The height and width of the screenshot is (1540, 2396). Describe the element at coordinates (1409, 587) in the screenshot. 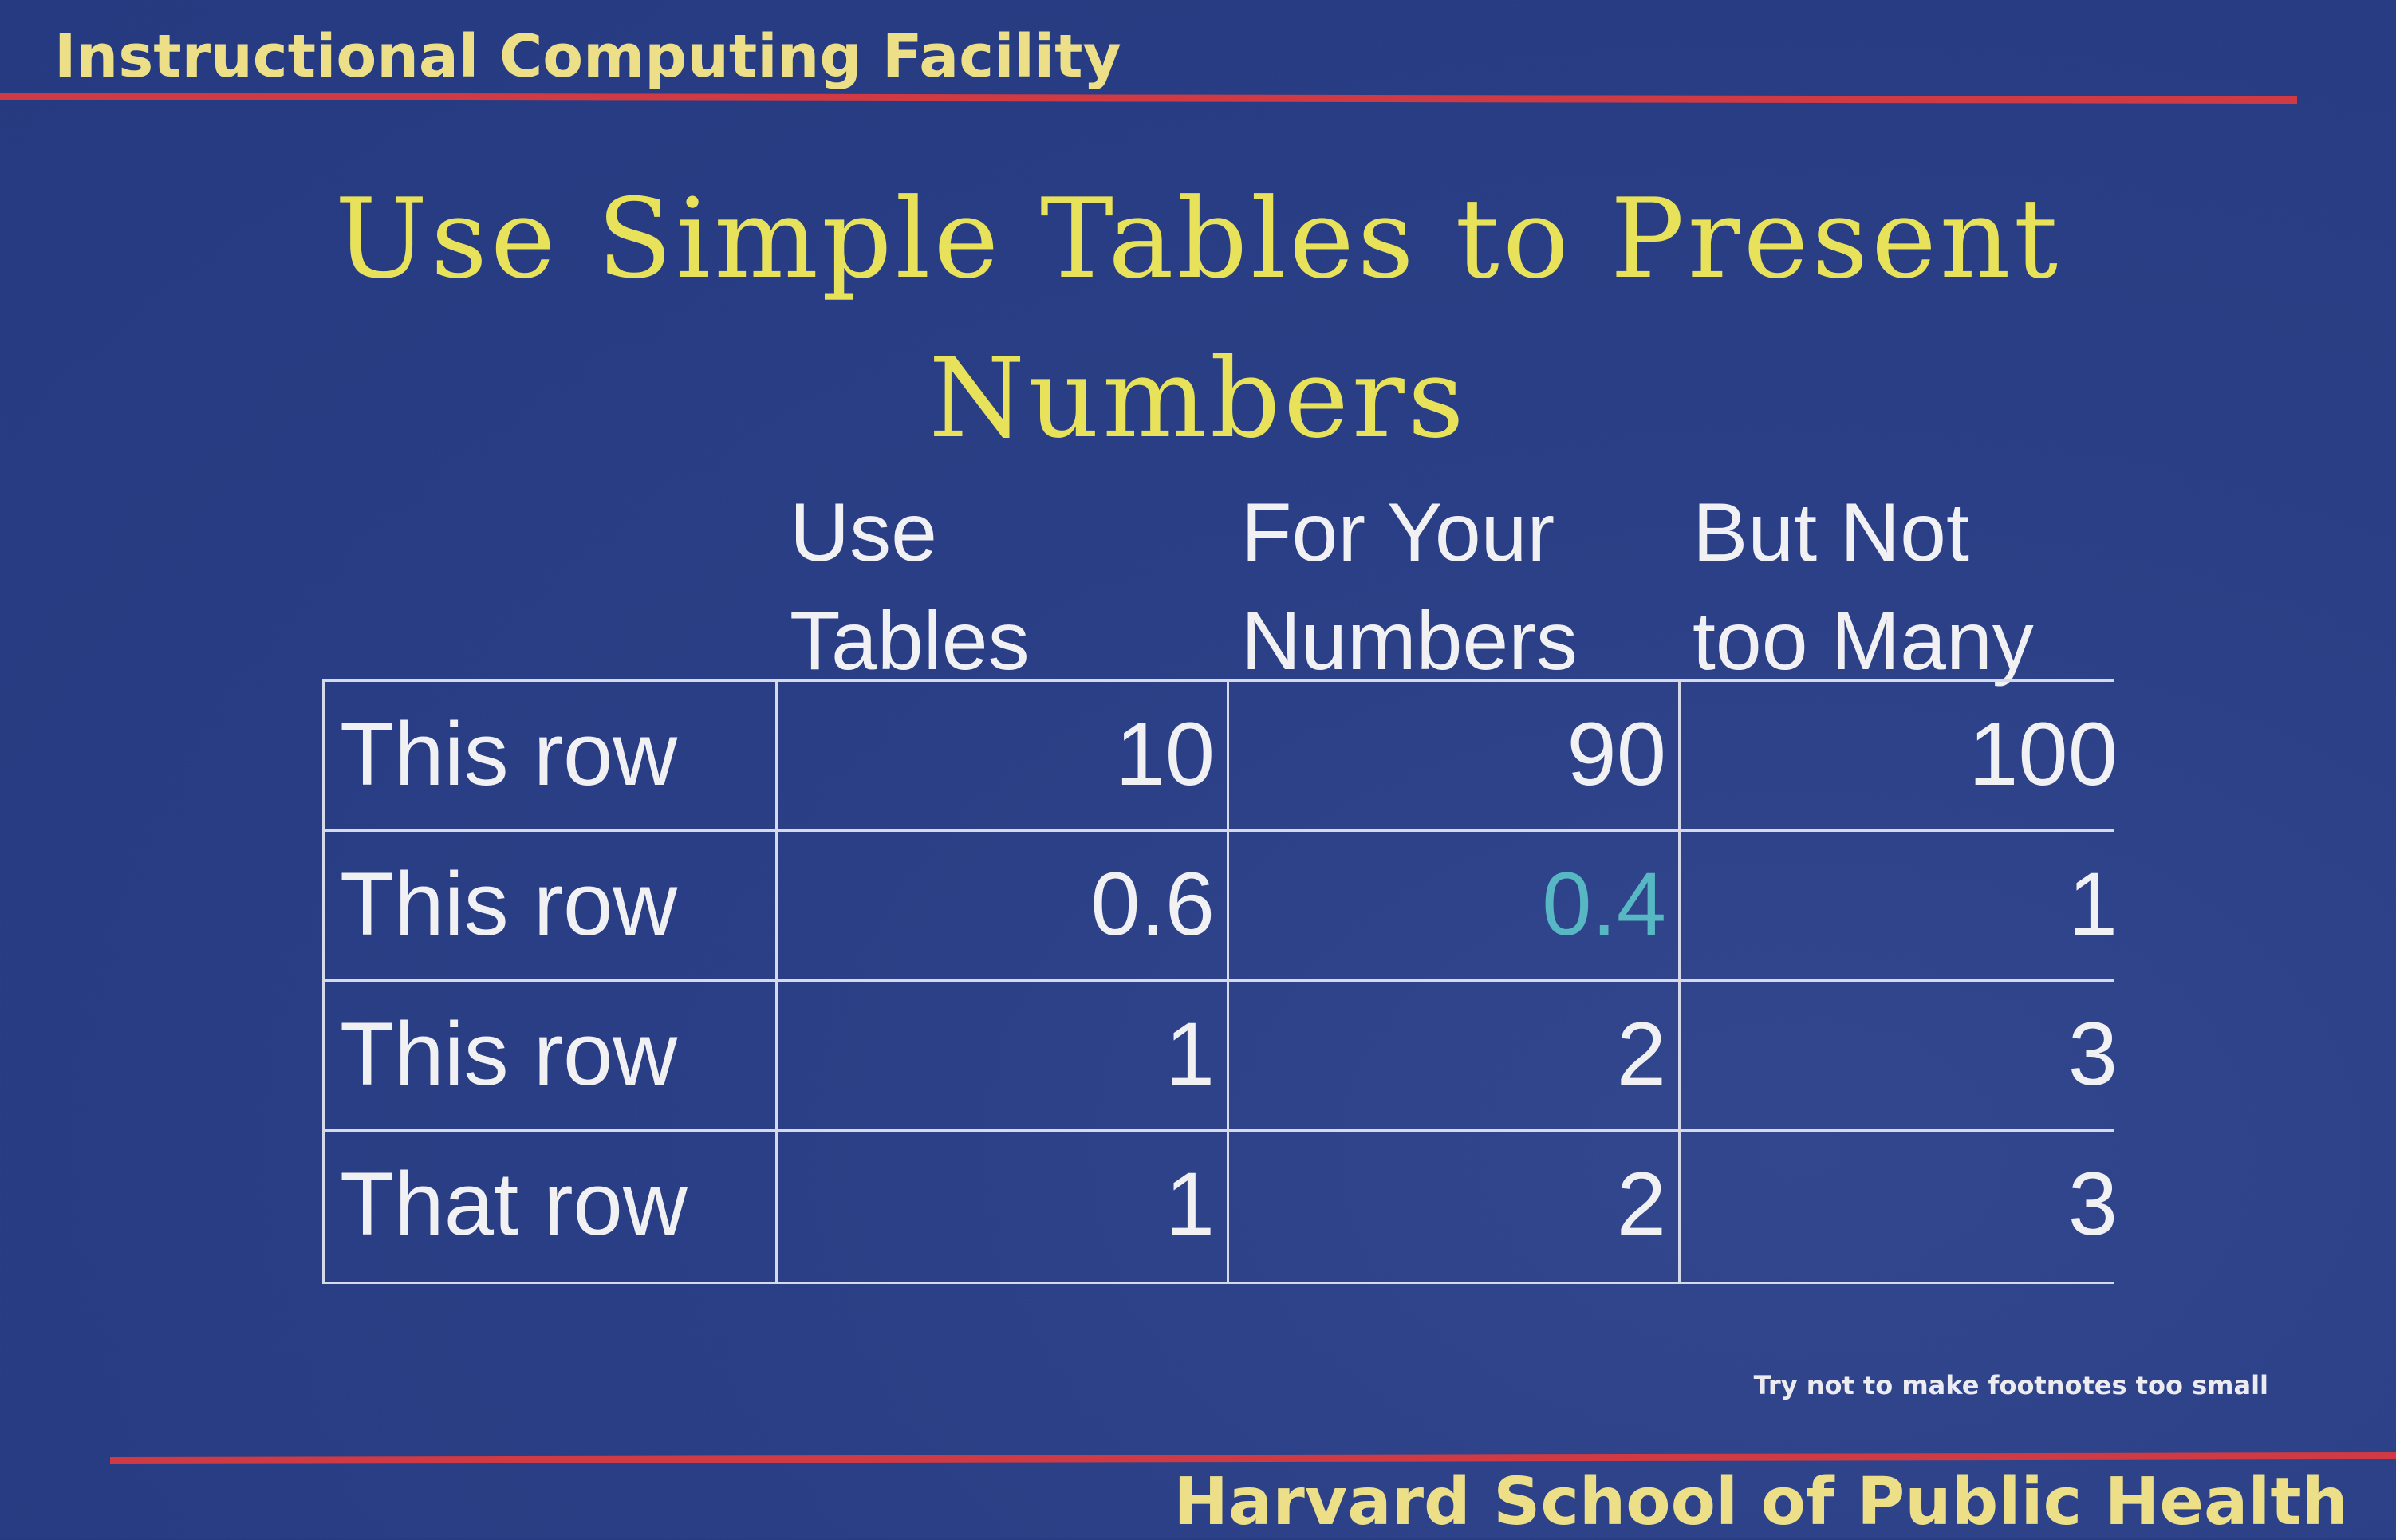

I see `column-header-for-your-numbers: For Your Numbers` at that location.